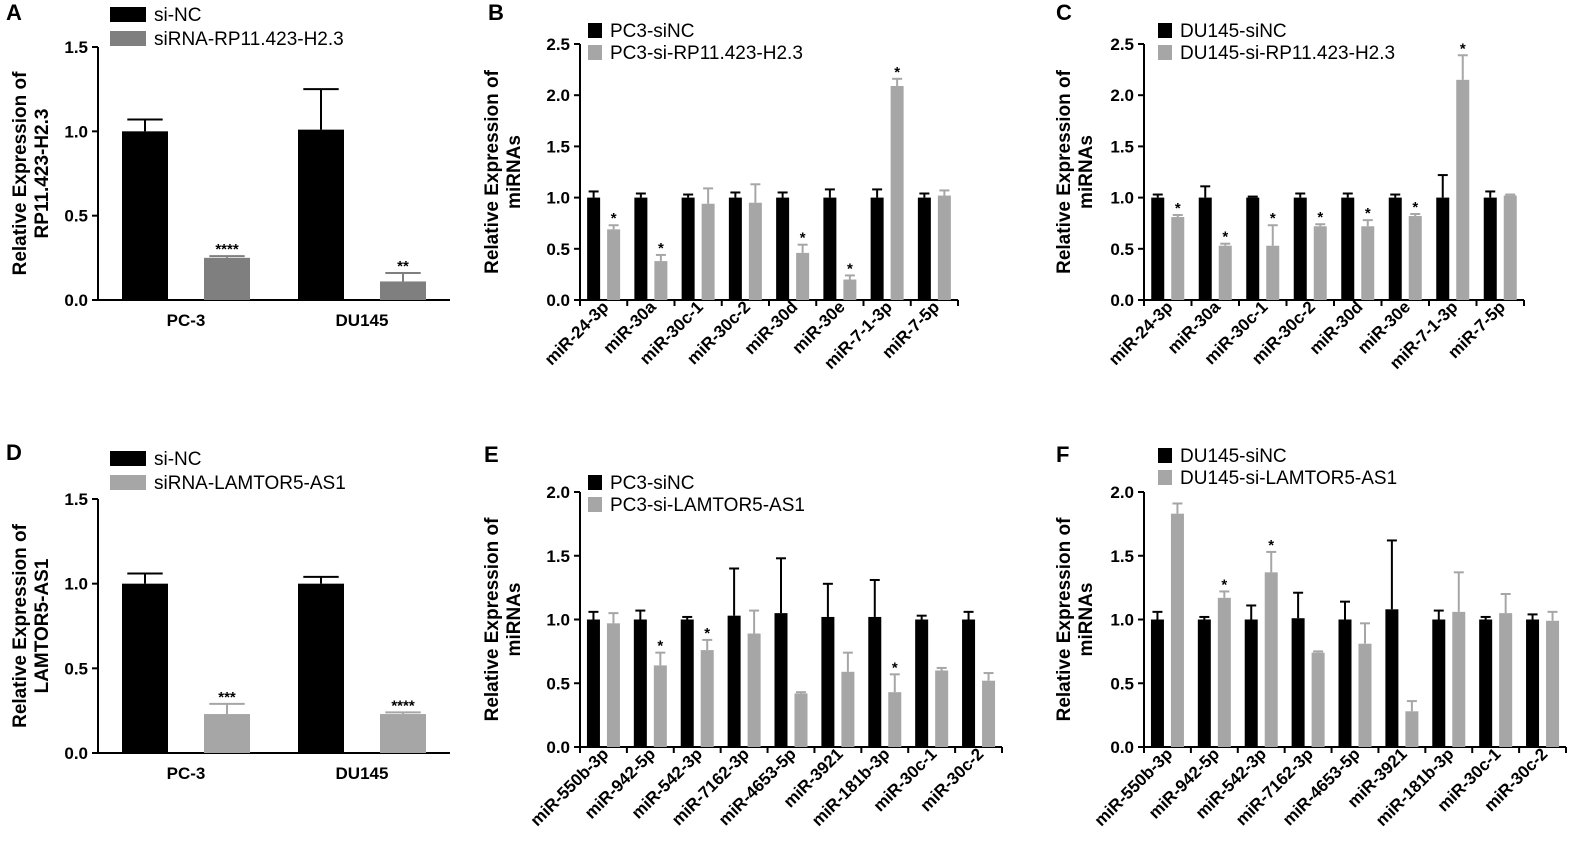  I want to click on panel-letter: F, so click(1062, 454).